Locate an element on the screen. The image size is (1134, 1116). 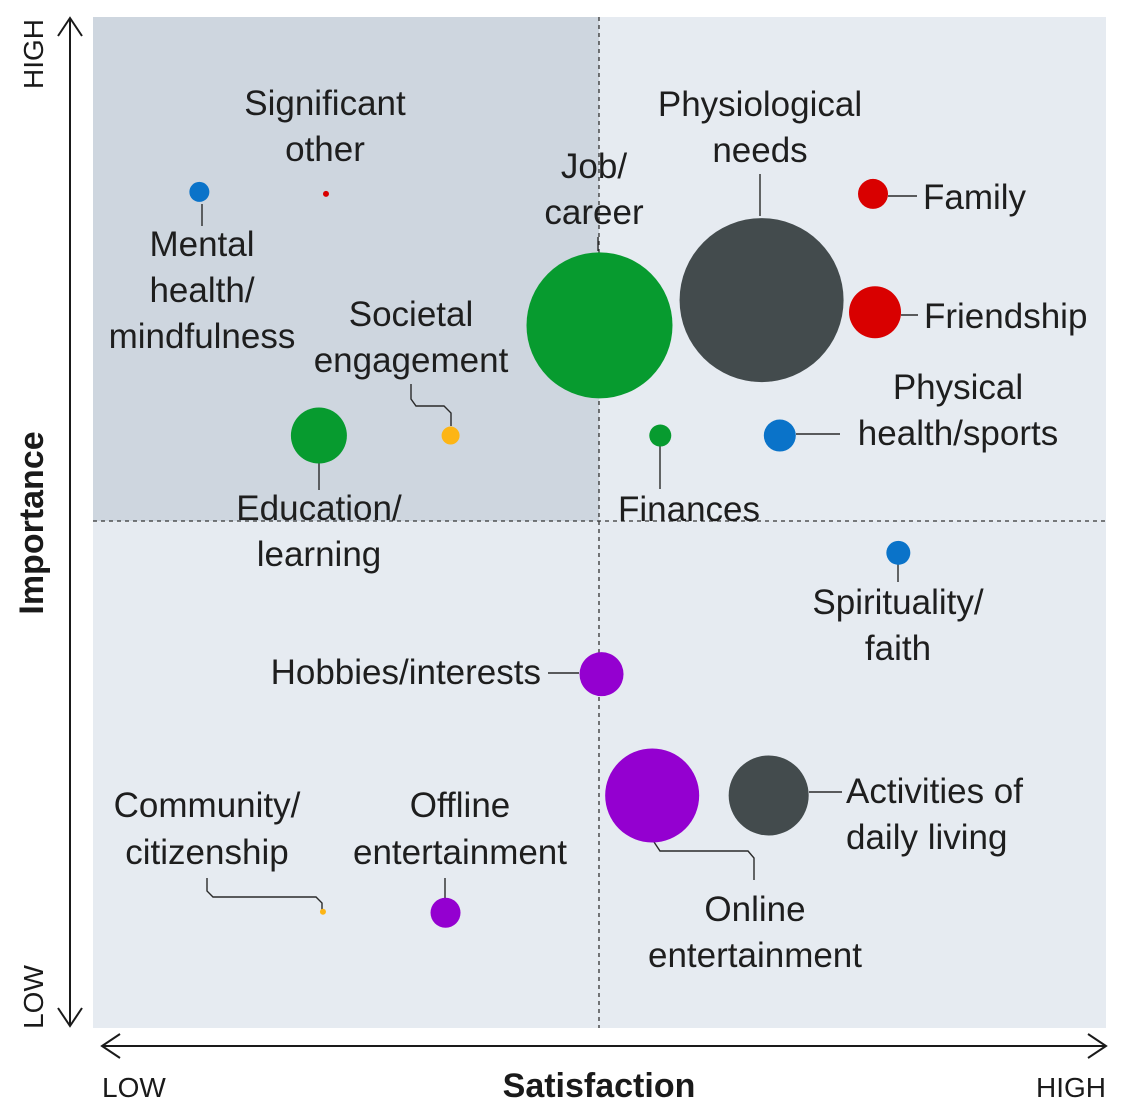
bubble-mental-health-mindfulness is located at coordinates (199, 191).